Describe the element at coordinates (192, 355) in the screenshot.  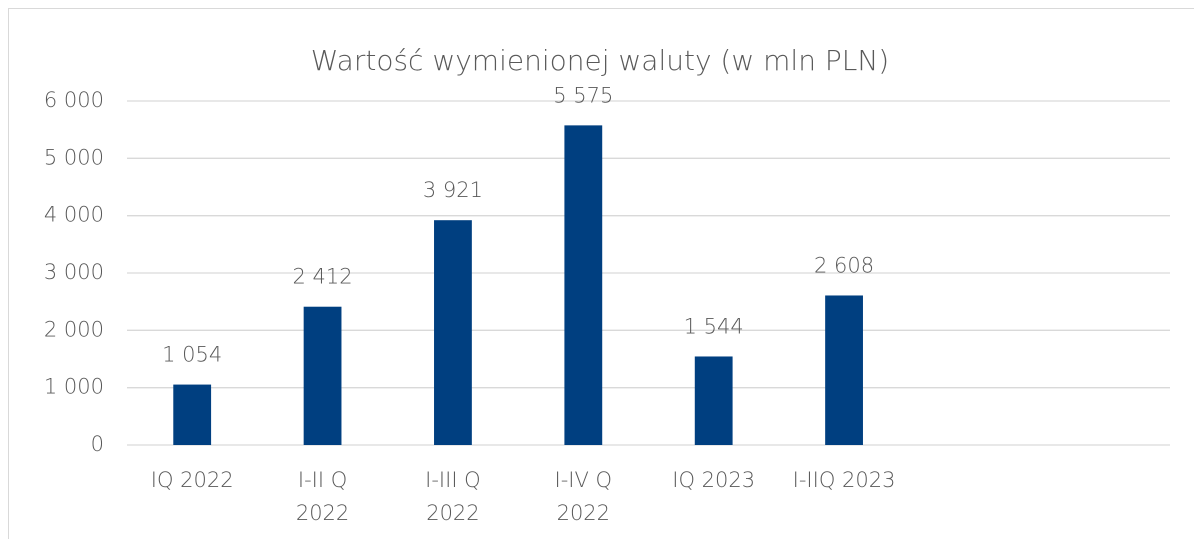
I see `data-label: 1 054` at that location.